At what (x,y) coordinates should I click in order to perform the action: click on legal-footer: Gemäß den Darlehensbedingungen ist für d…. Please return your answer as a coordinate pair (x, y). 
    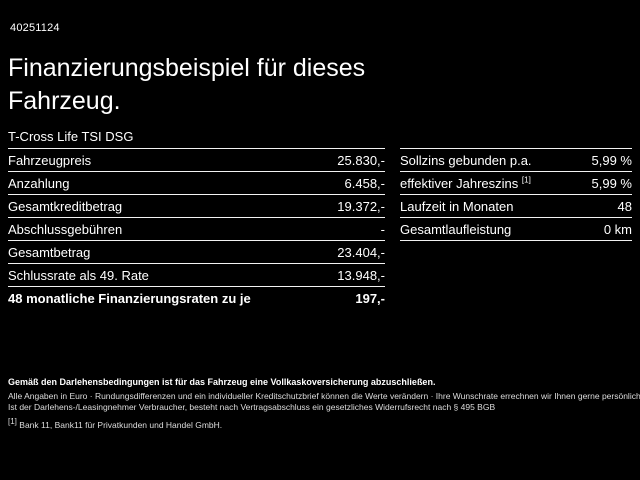
    Looking at the image, I should click on (324, 403).